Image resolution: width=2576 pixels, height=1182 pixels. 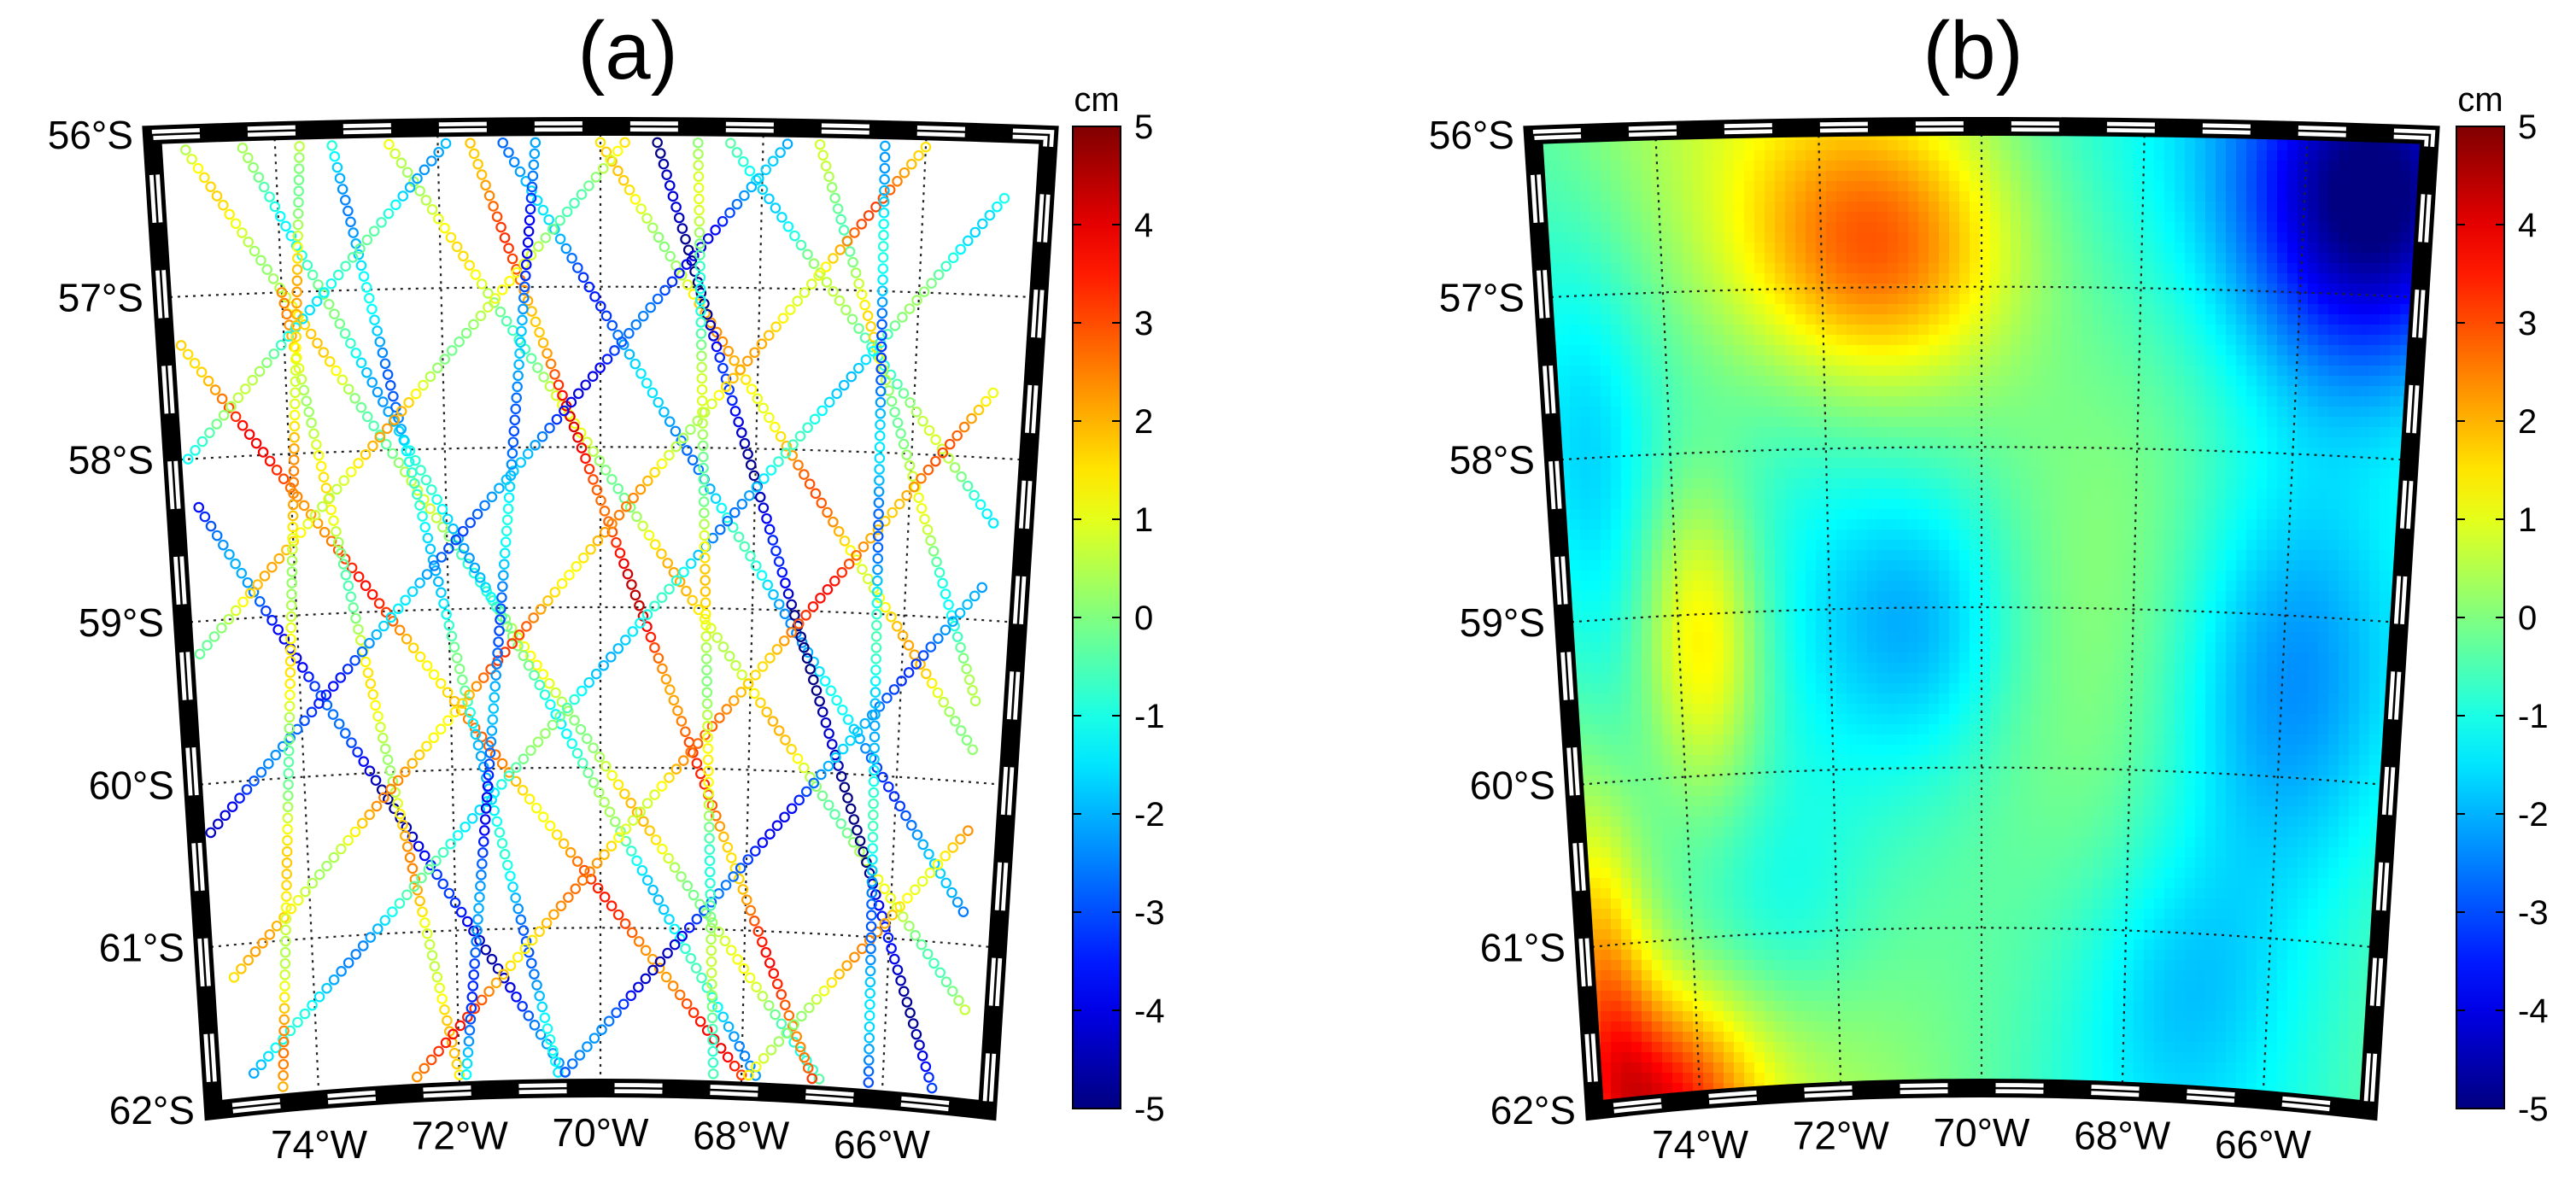 What do you see at coordinates (2527, 127) in the screenshot?
I see `colorbar-tick-label: 5` at bounding box center [2527, 127].